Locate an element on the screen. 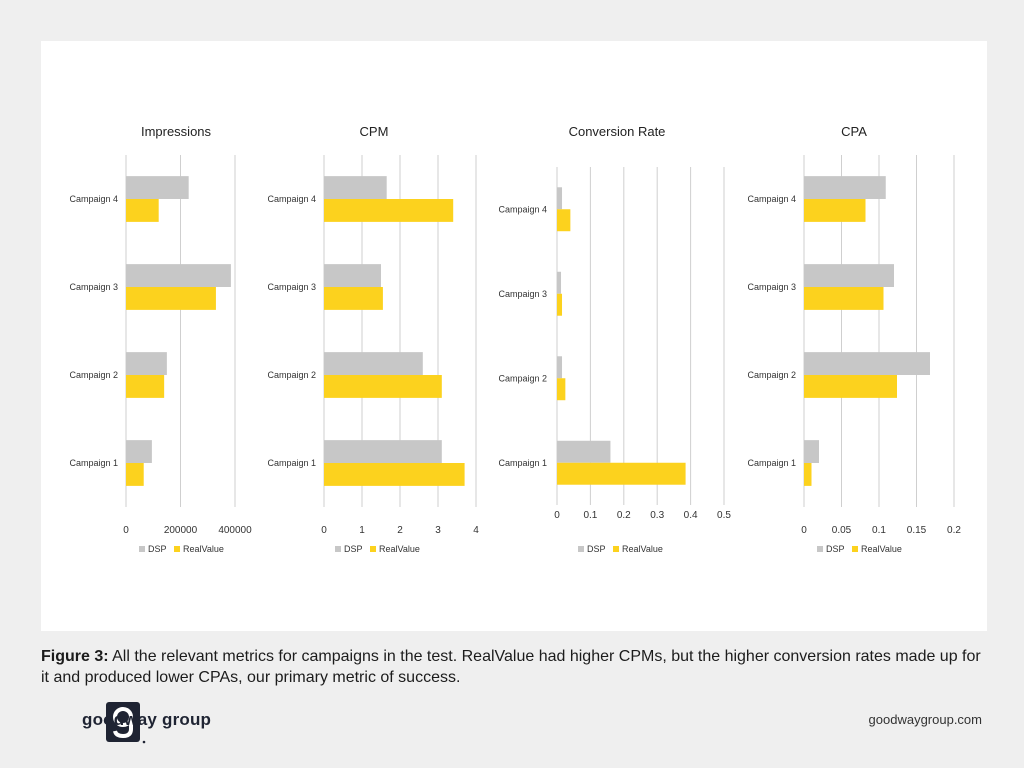 The height and width of the screenshot is (768, 1024). brand-website: goodwaygroup.com is located at coordinates (925, 719).